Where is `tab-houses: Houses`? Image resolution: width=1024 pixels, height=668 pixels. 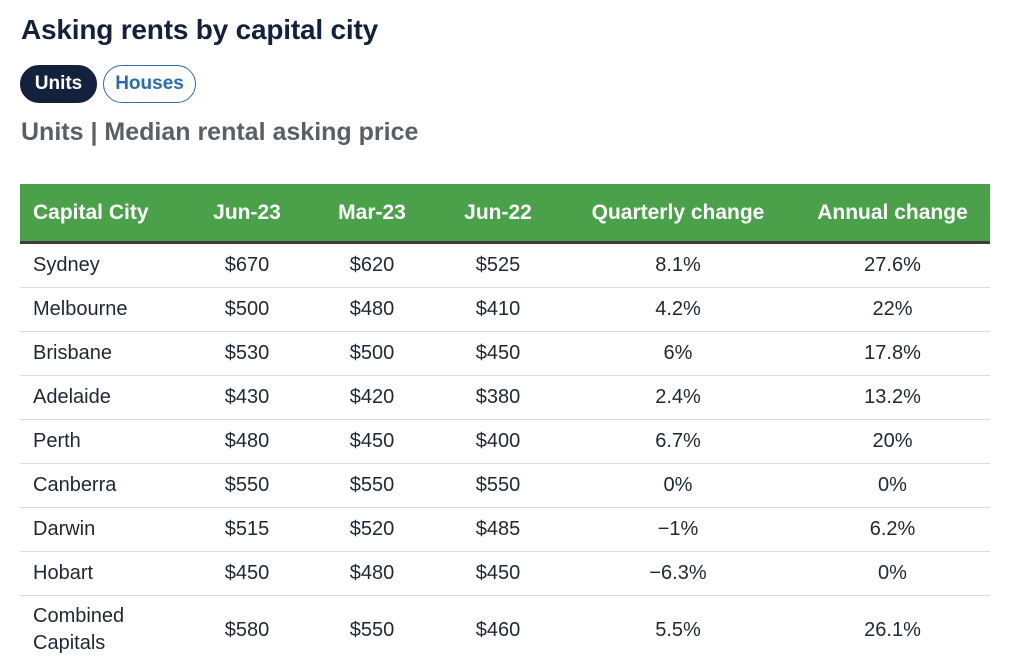 tab-houses: Houses is located at coordinates (149, 84).